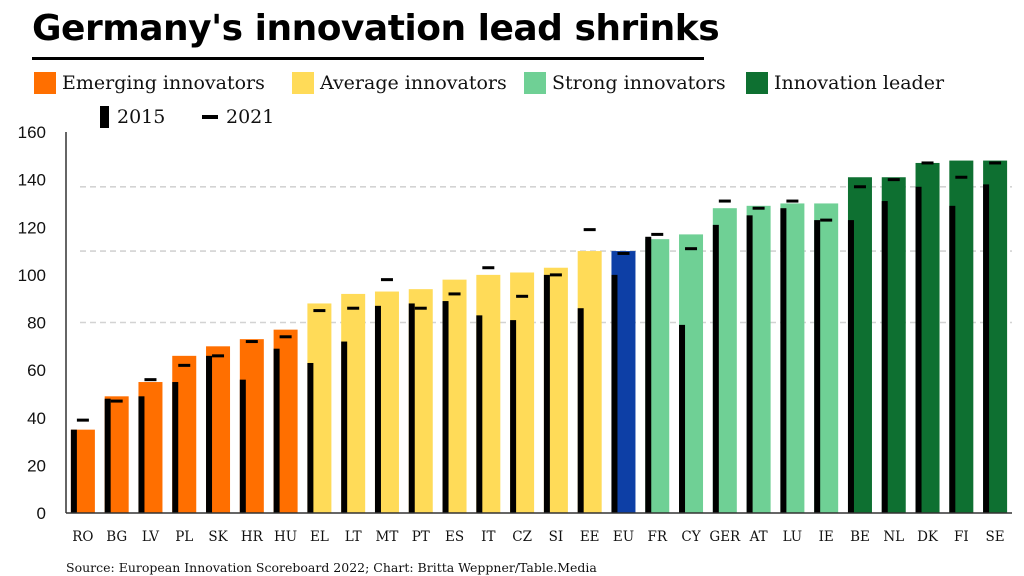 The width and height of the screenshot is (1024, 576). I want to click on legend-item-2021: 2021, so click(238, 117).